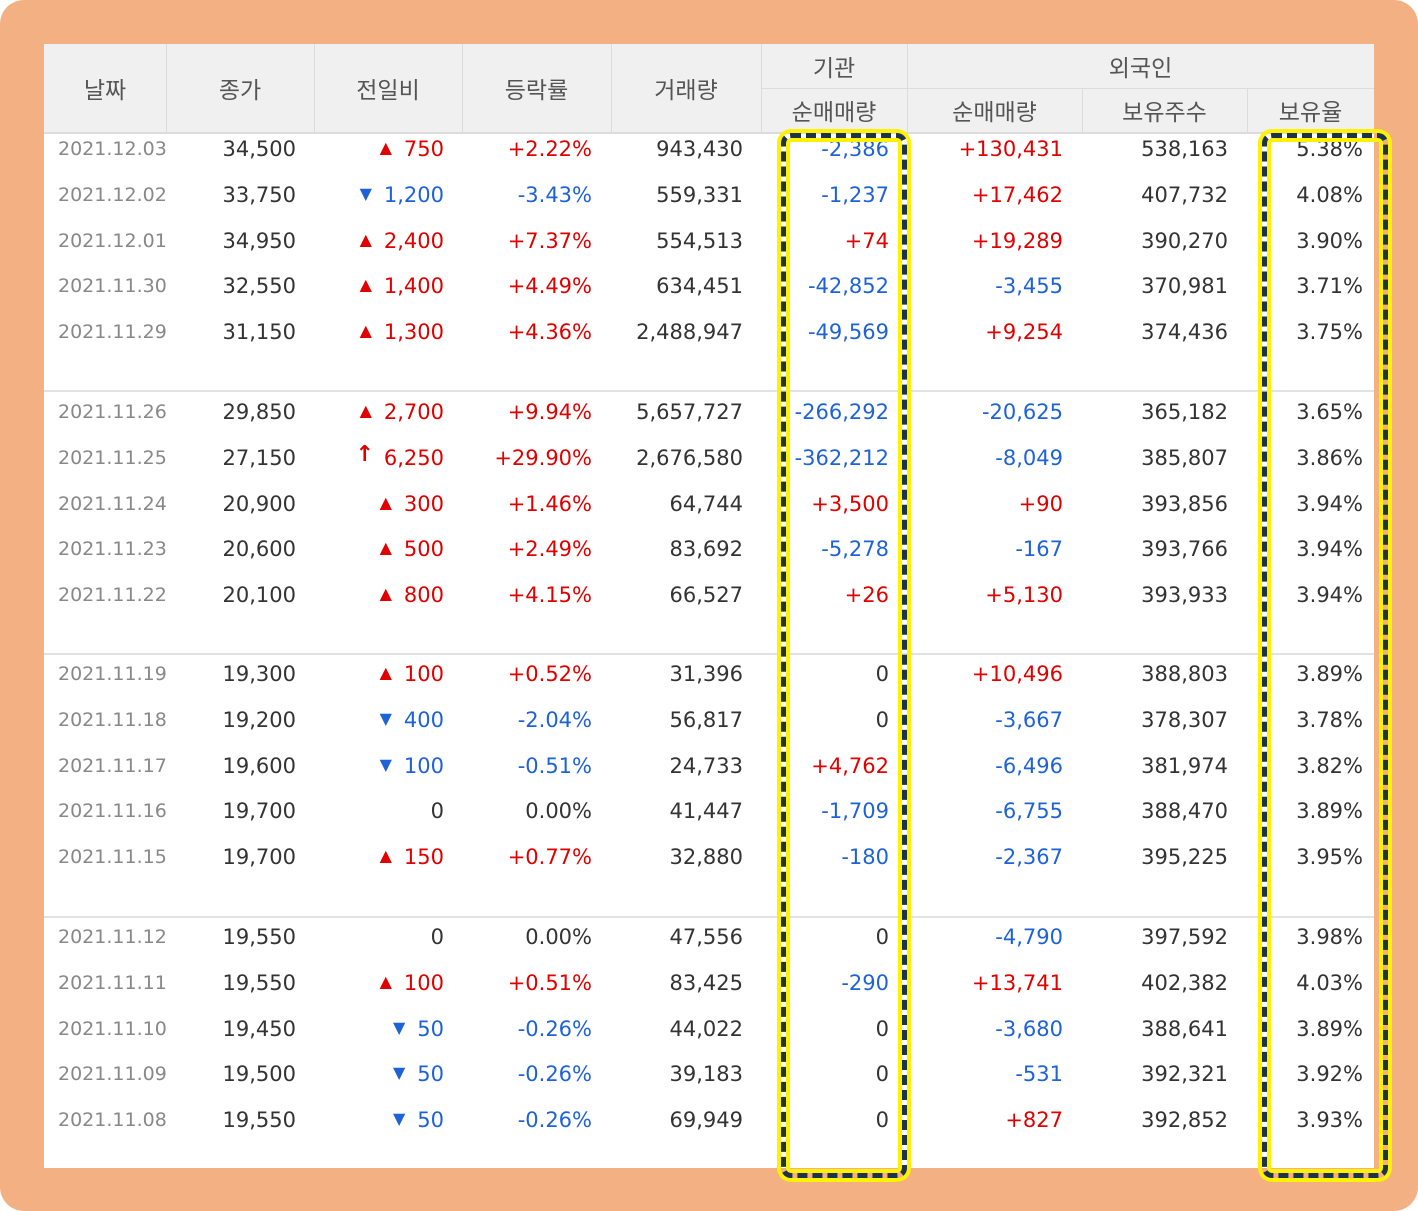  What do you see at coordinates (1329, 857) in the screenshot?
I see `cell-holding-ratio-value: 3.95%` at bounding box center [1329, 857].